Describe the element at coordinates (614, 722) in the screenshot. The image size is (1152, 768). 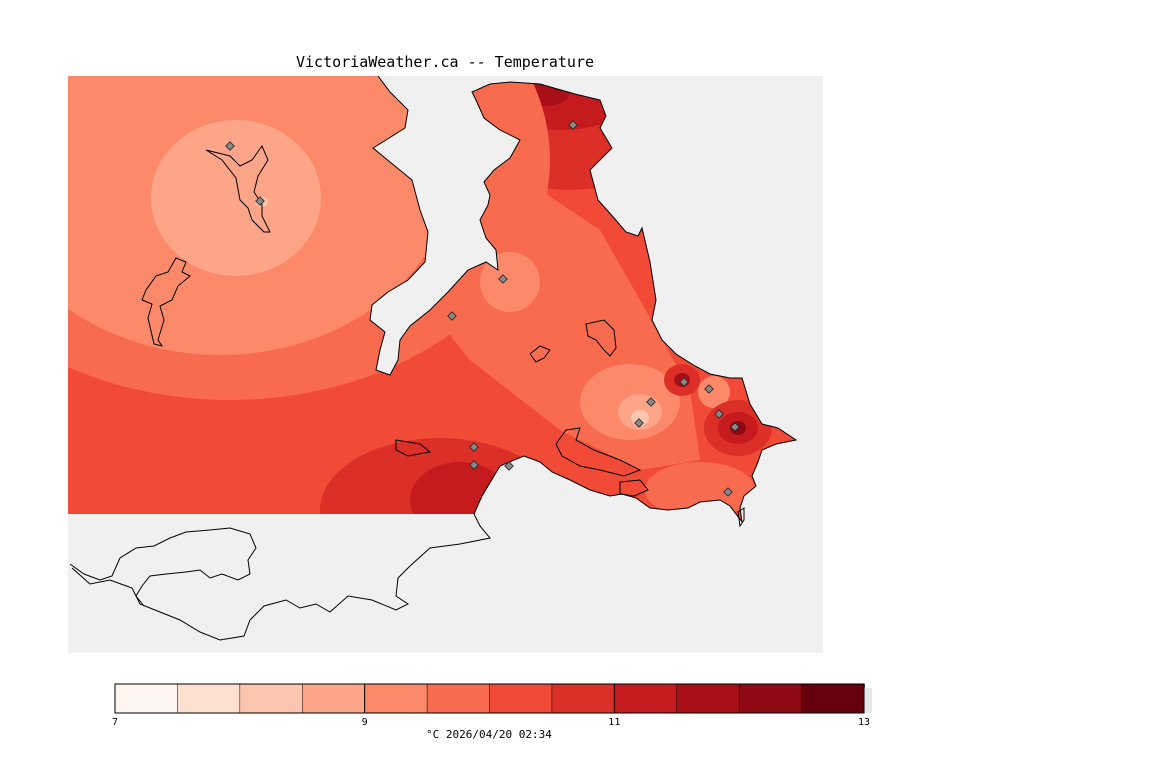
I see `colorbar-tick-label: 11` at that location.